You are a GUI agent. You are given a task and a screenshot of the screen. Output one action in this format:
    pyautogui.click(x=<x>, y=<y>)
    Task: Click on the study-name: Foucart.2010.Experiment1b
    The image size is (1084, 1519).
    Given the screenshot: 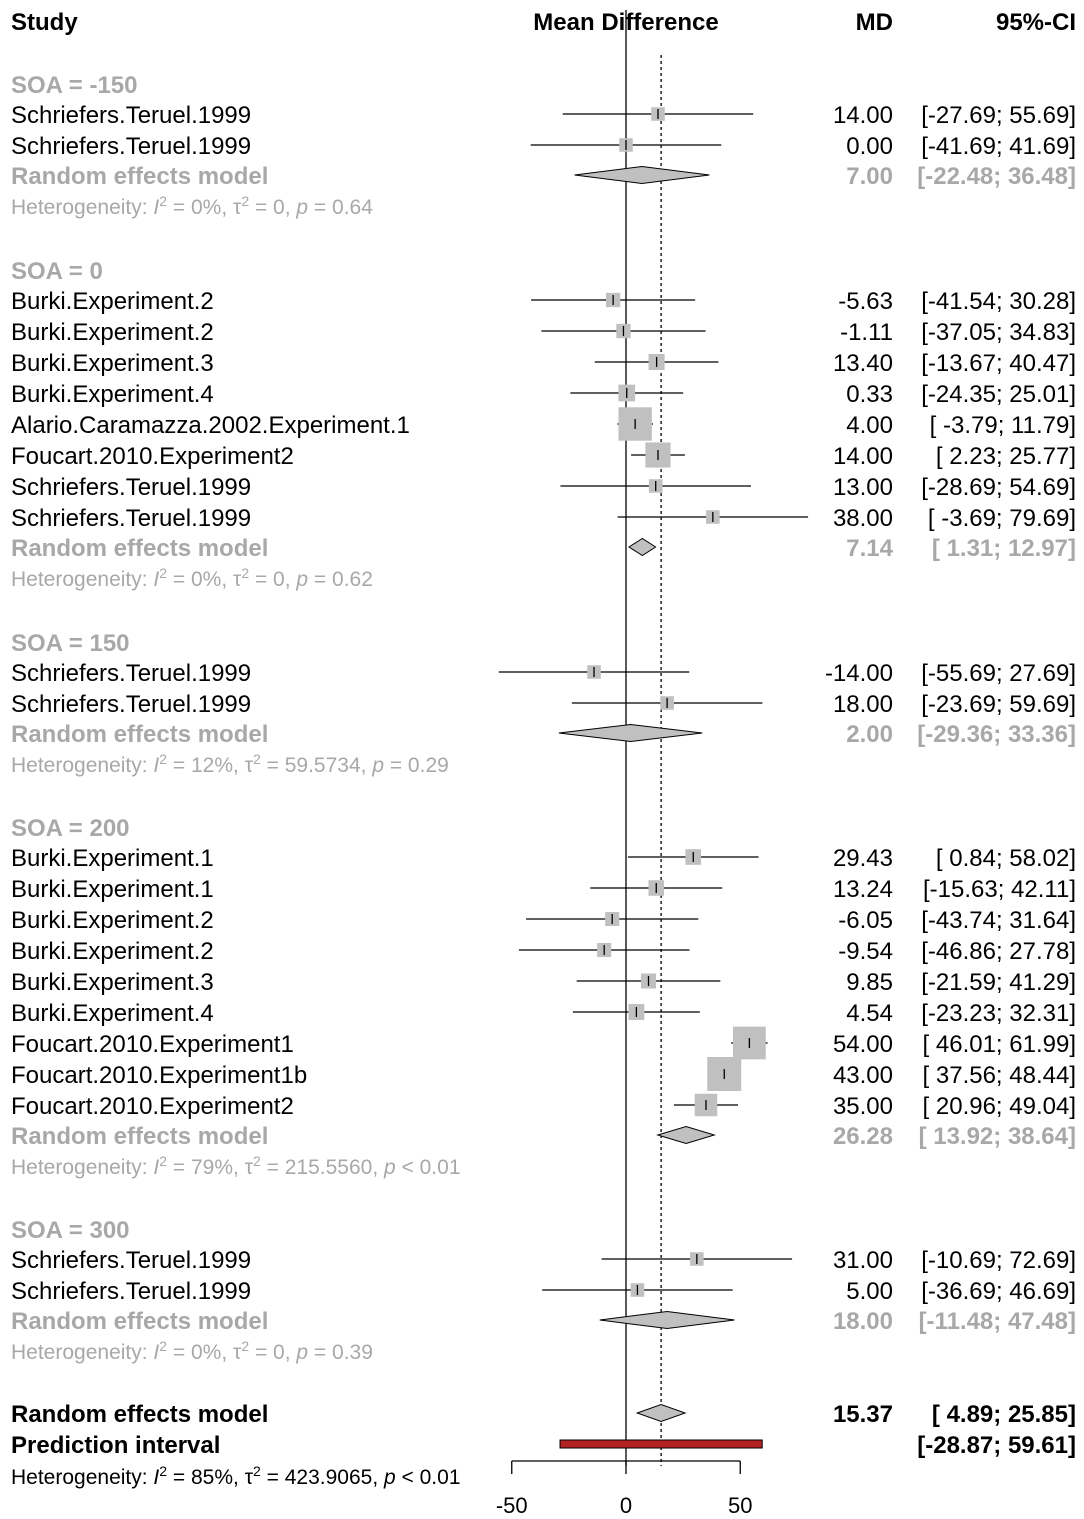 What is the action you would take?
    pyautogui.click(x=159, y=1075)
    